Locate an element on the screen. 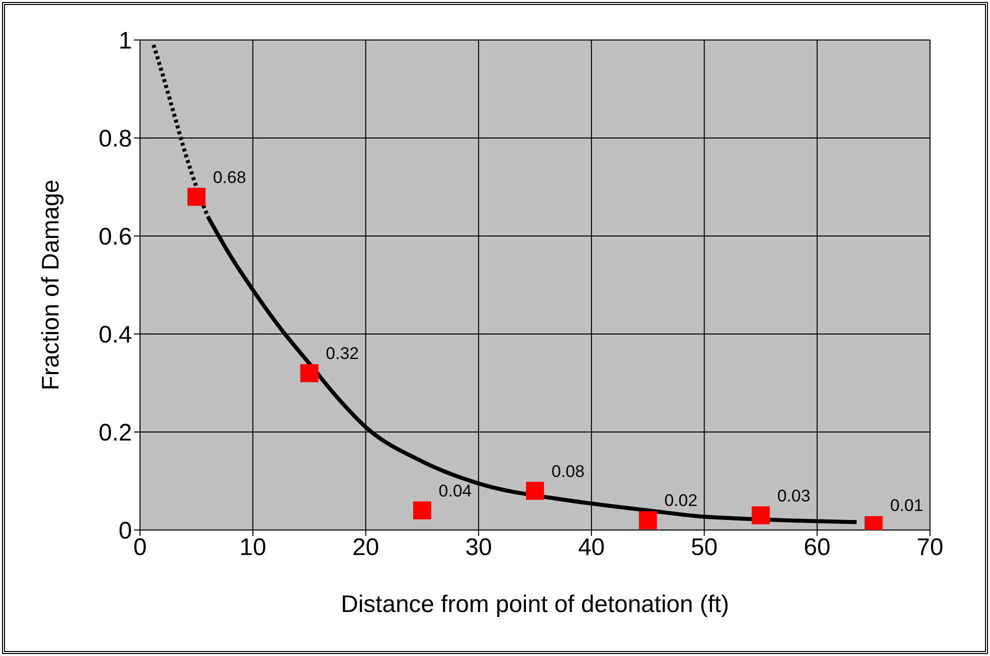 The image size is (990, 656). y-tick-label: 0.2 is located at coordinates (115, 433).